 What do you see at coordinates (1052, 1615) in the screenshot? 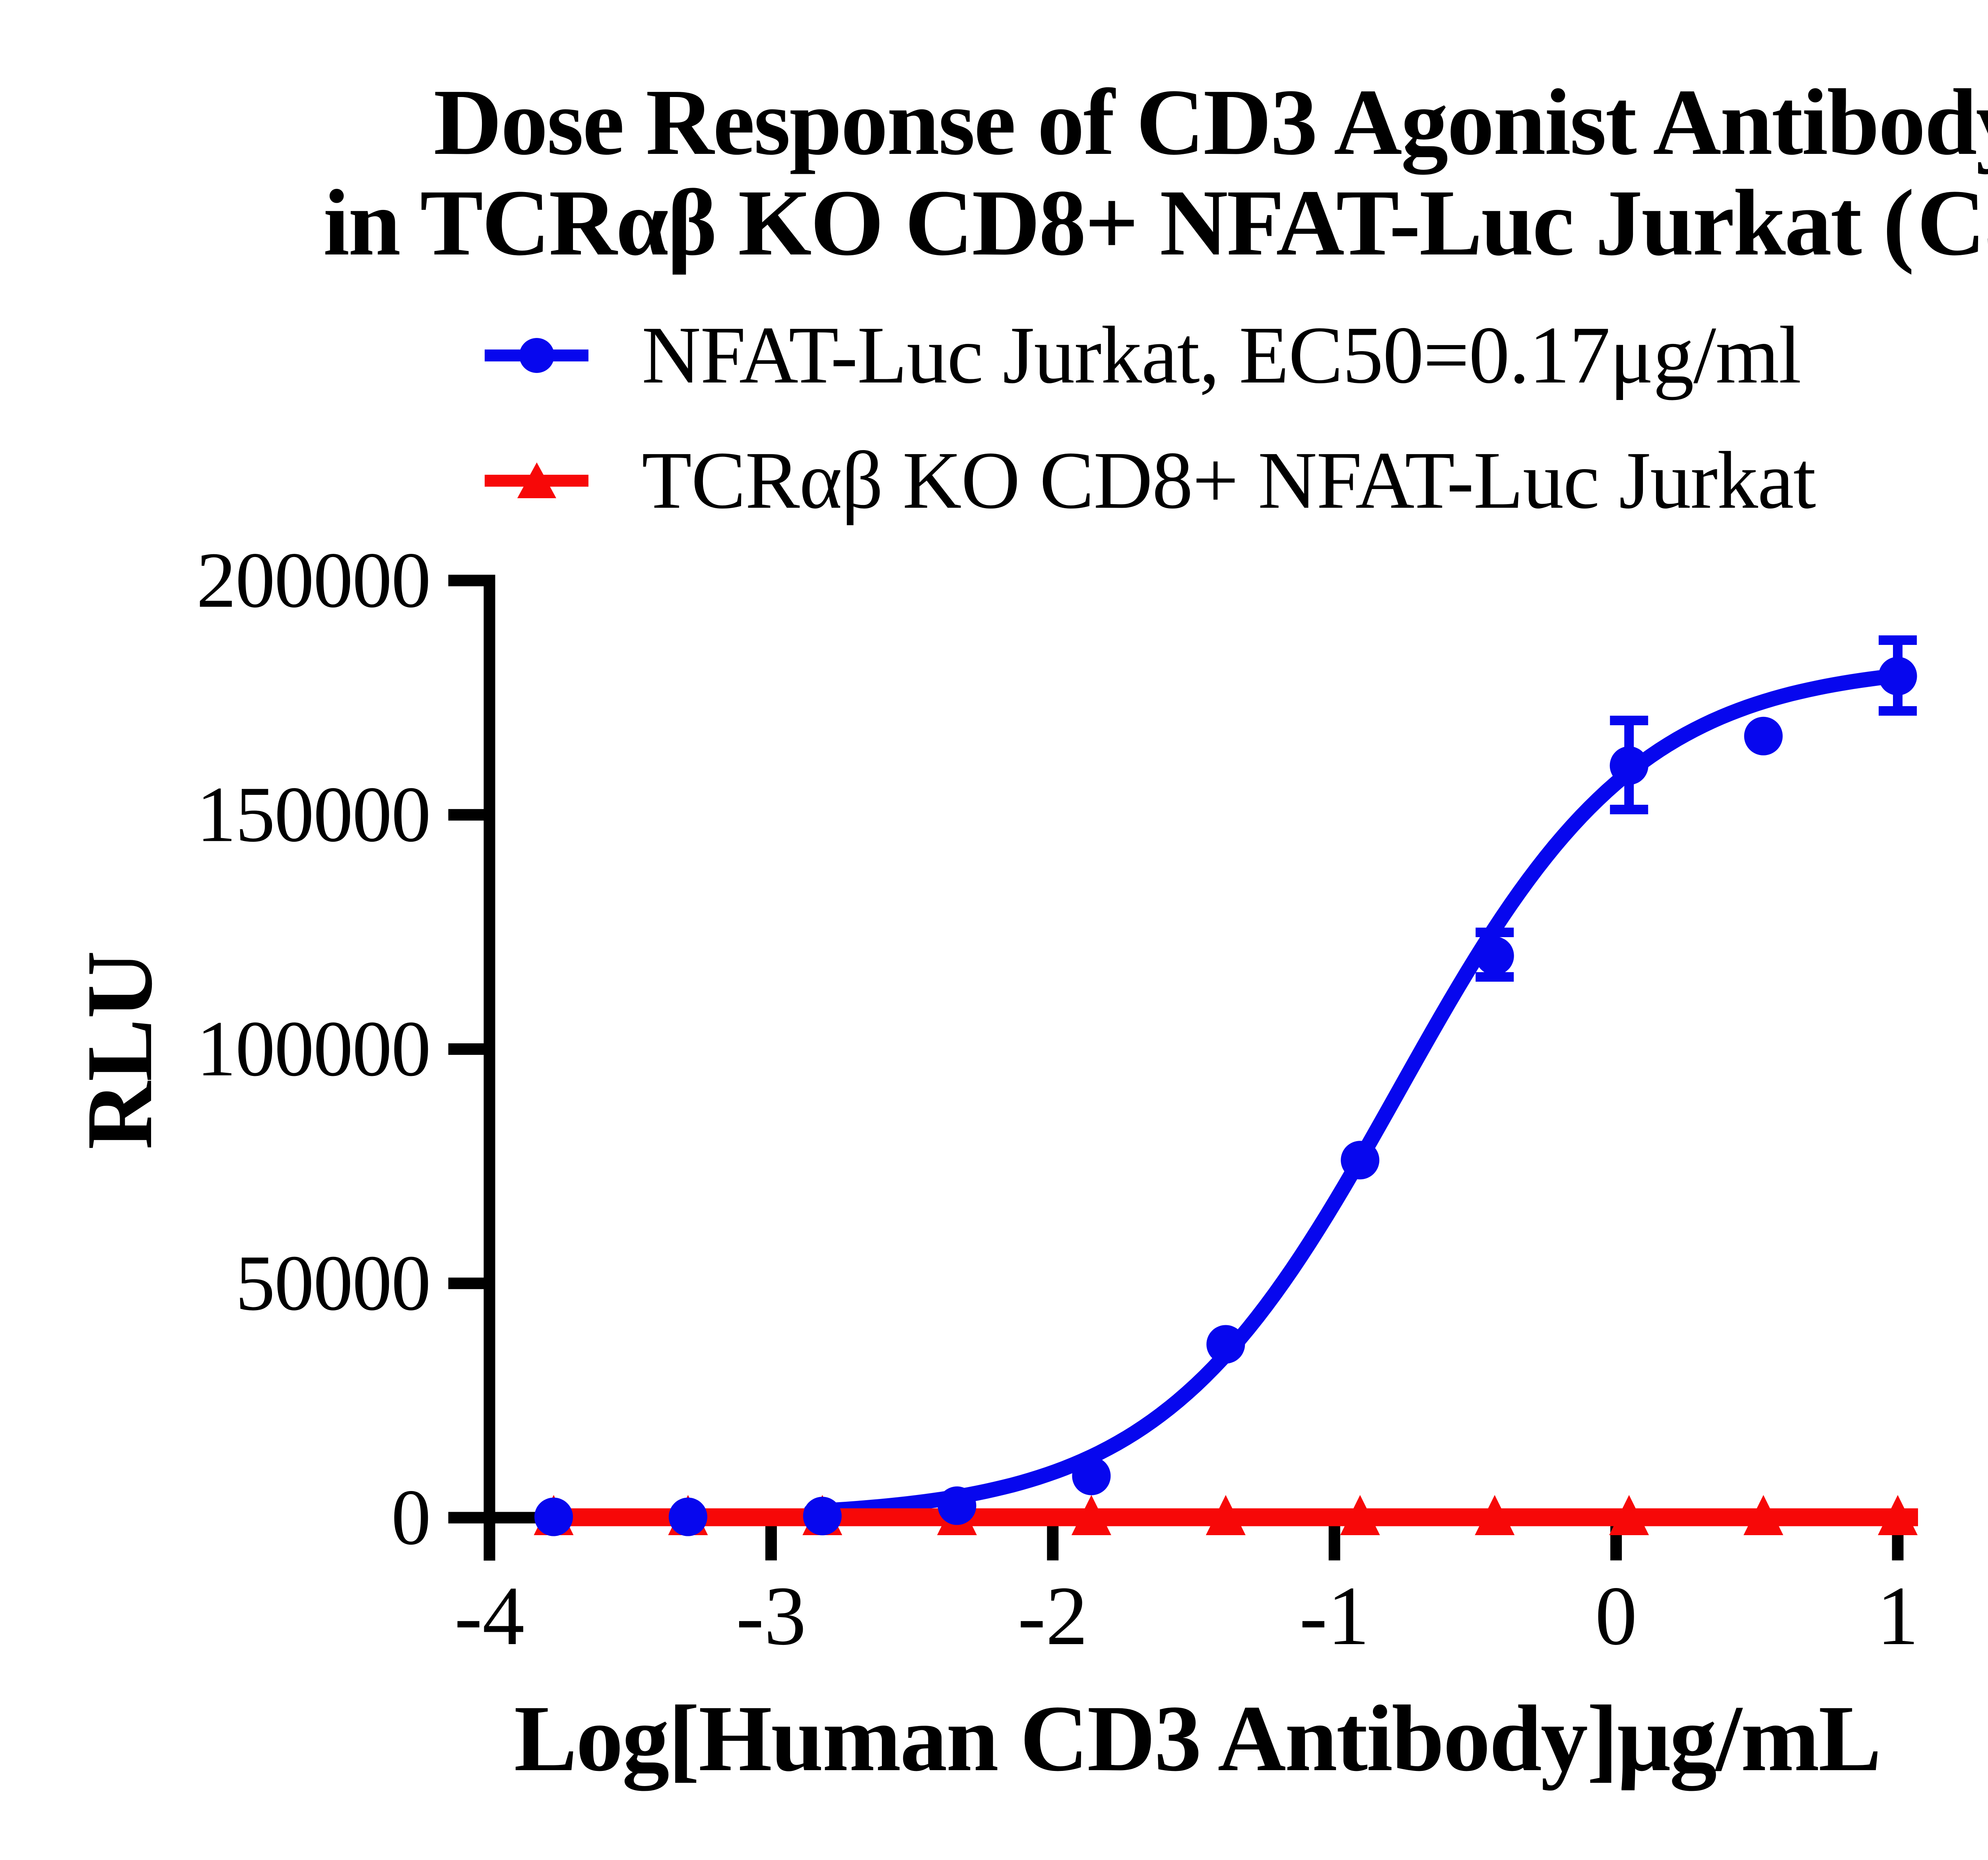
I see `svg-text: -2` at bounding box center [1052, 1615].